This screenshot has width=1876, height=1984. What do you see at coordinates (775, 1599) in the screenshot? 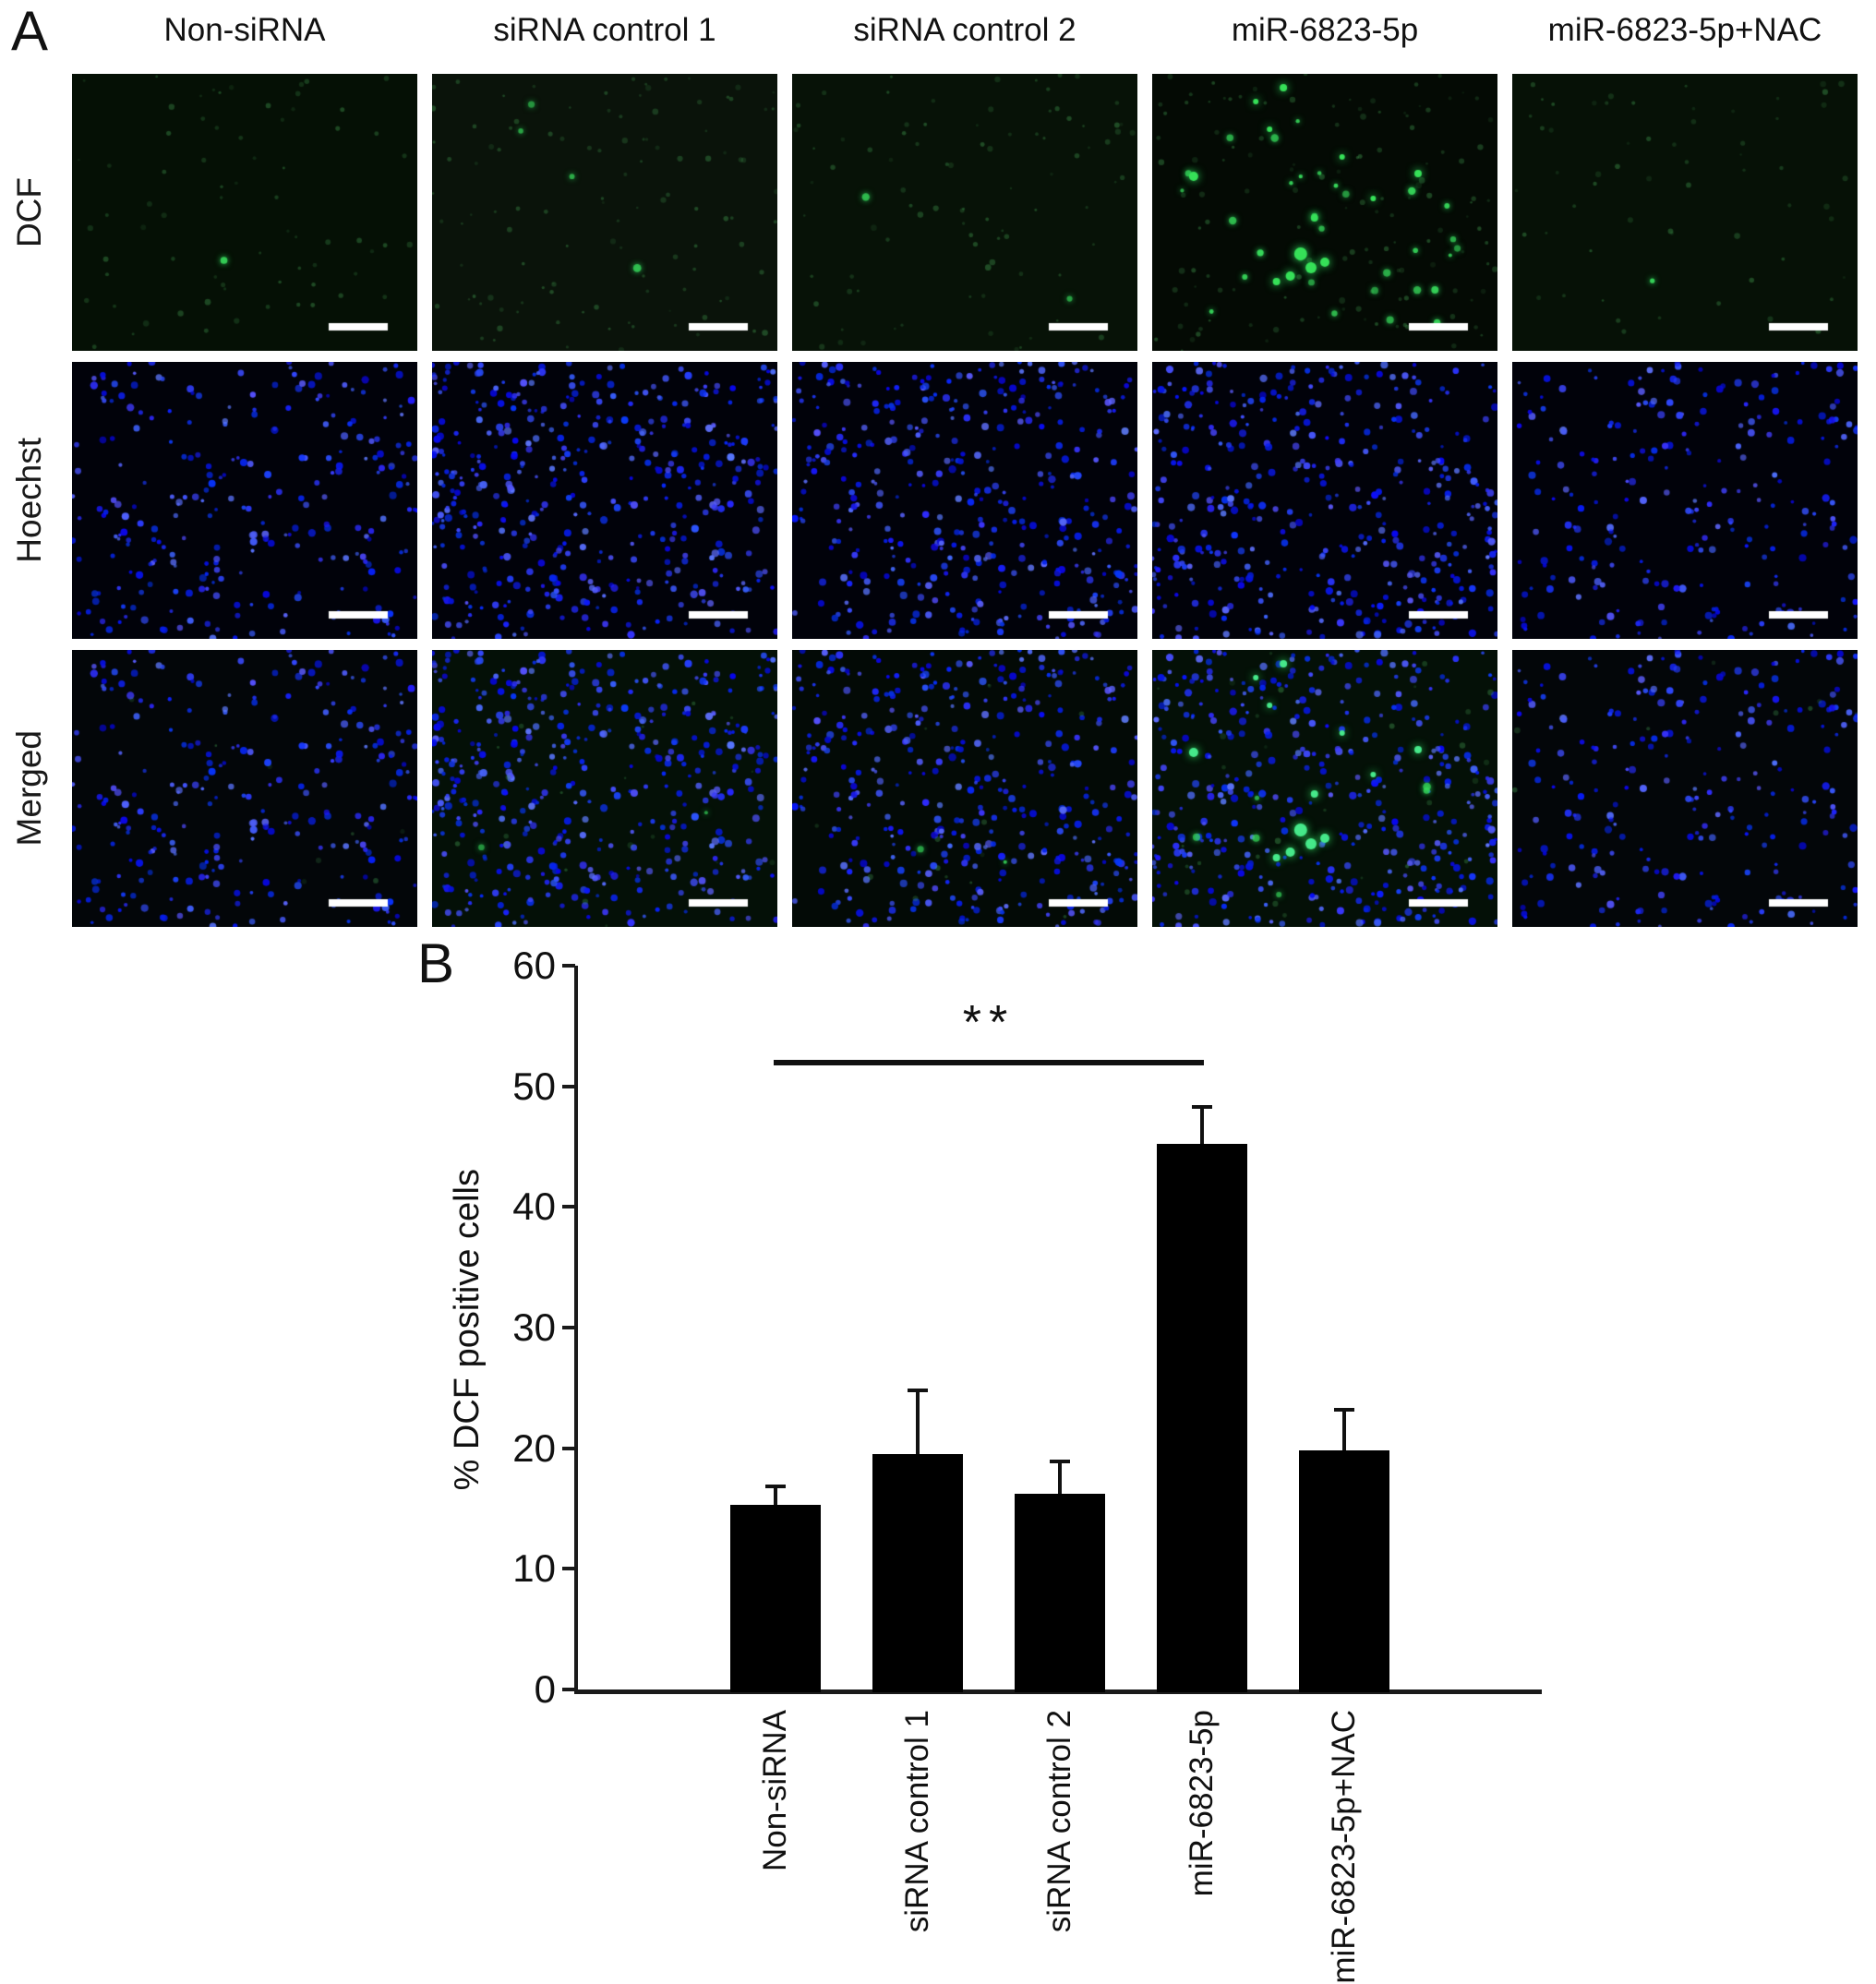
I see `bar-non-sirna` at bounding box center [775, 1599].